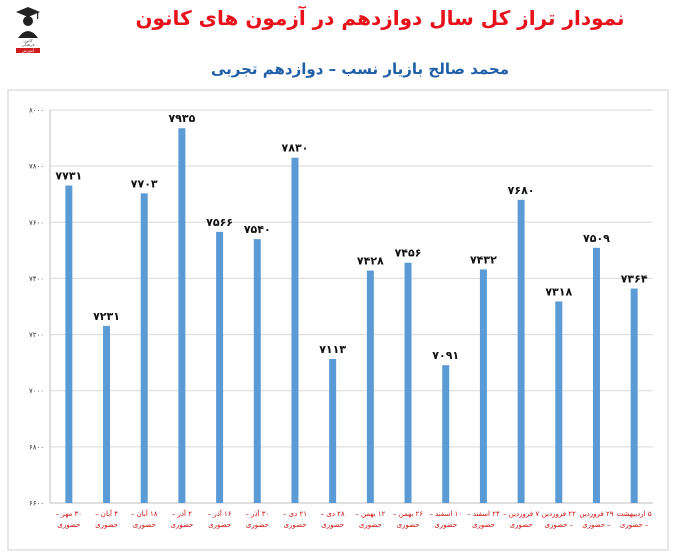 The image size is (677, 556). I want to click on data-label: ۷۸۳۰, so click(295, 148).